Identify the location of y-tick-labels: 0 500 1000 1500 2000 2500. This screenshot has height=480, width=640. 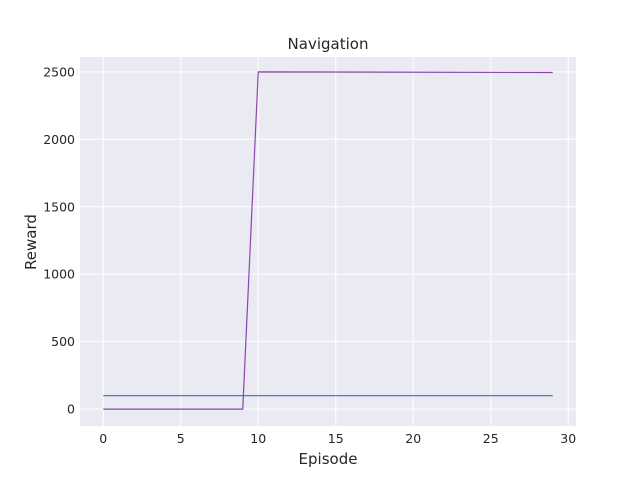
(59, 240).